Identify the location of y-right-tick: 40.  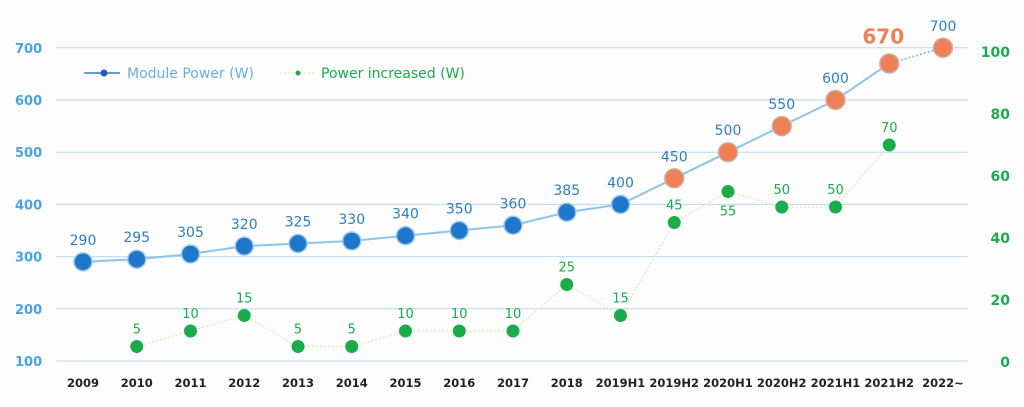
(1001, 239).